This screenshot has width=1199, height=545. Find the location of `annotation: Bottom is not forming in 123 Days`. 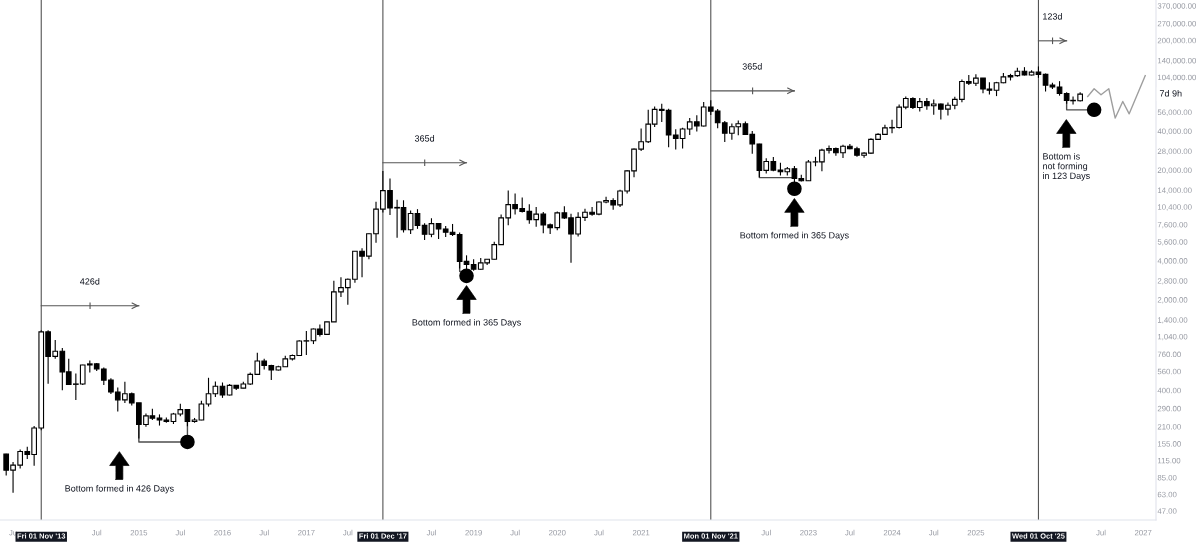

annotation: Bottom is not forming in 123 Days is located at coordinates (1066, 166).